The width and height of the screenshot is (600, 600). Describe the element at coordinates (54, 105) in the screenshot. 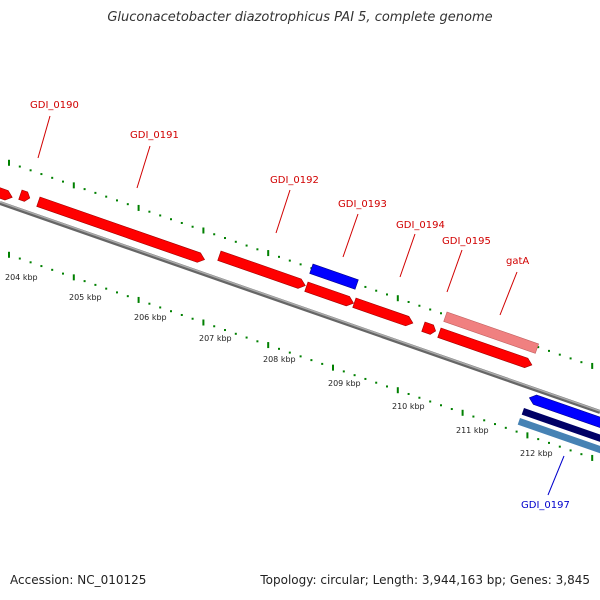

I see `gene-label-GDI_0190: GDI_0190` at that location.